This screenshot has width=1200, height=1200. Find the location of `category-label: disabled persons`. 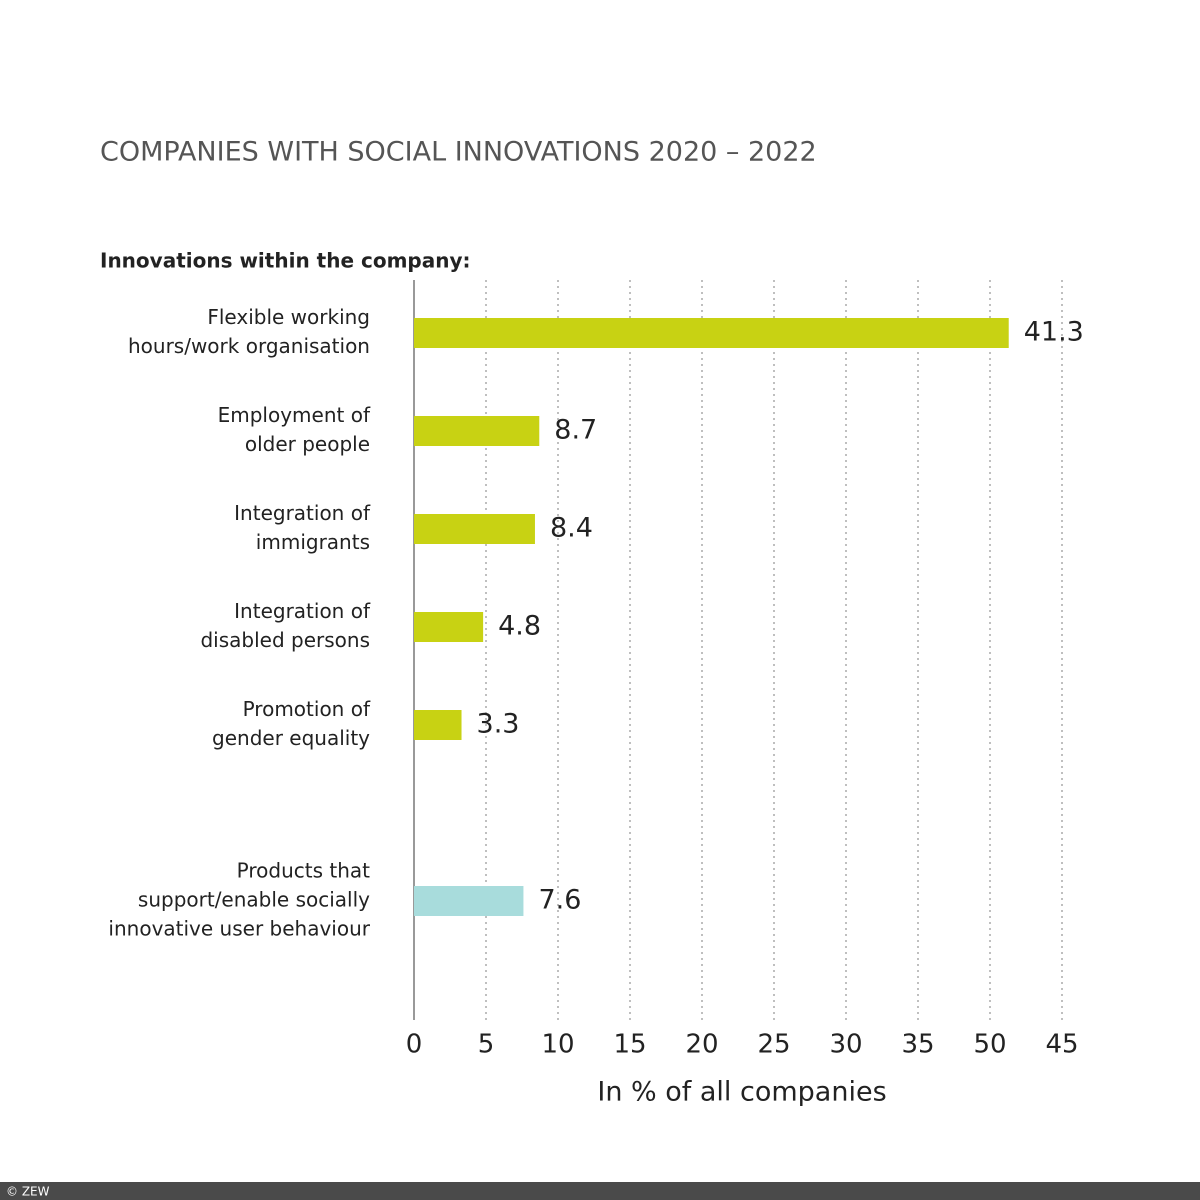

category-label: disabled persons is located at coordinates (285, 640).